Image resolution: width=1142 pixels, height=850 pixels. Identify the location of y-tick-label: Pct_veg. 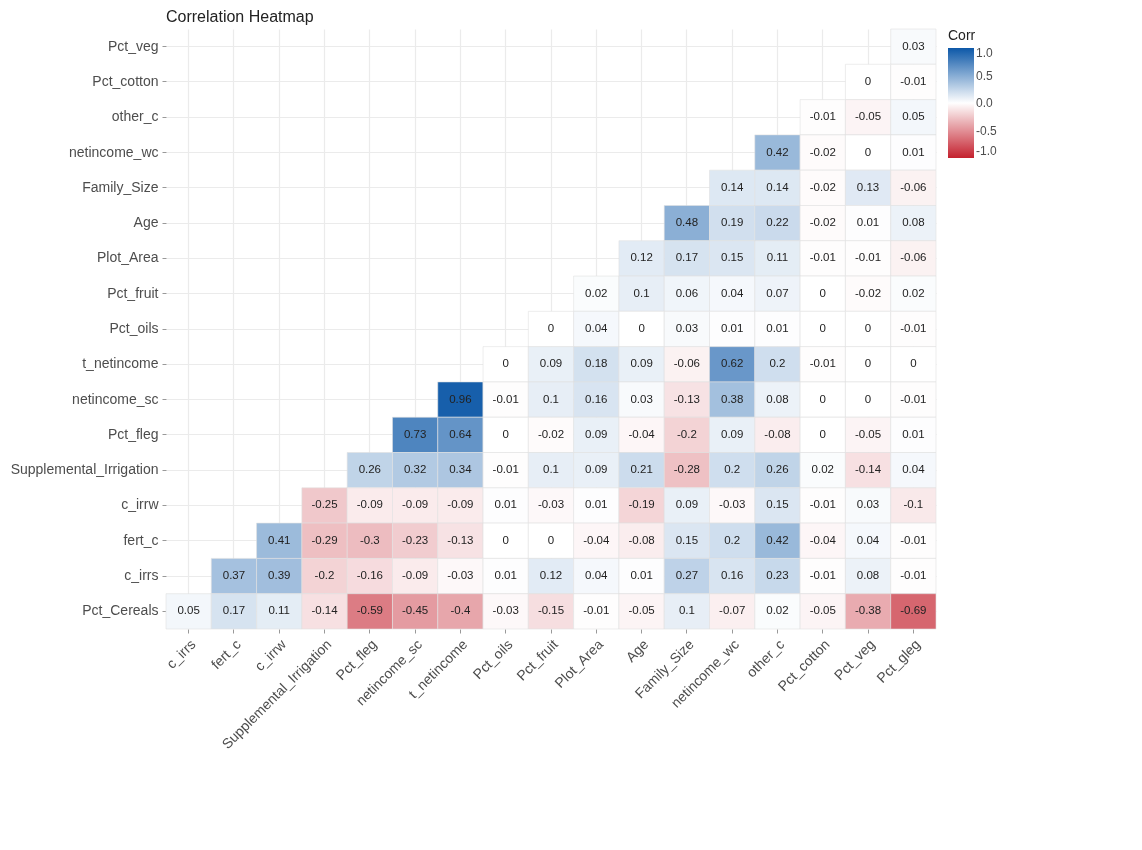
(133, 45).